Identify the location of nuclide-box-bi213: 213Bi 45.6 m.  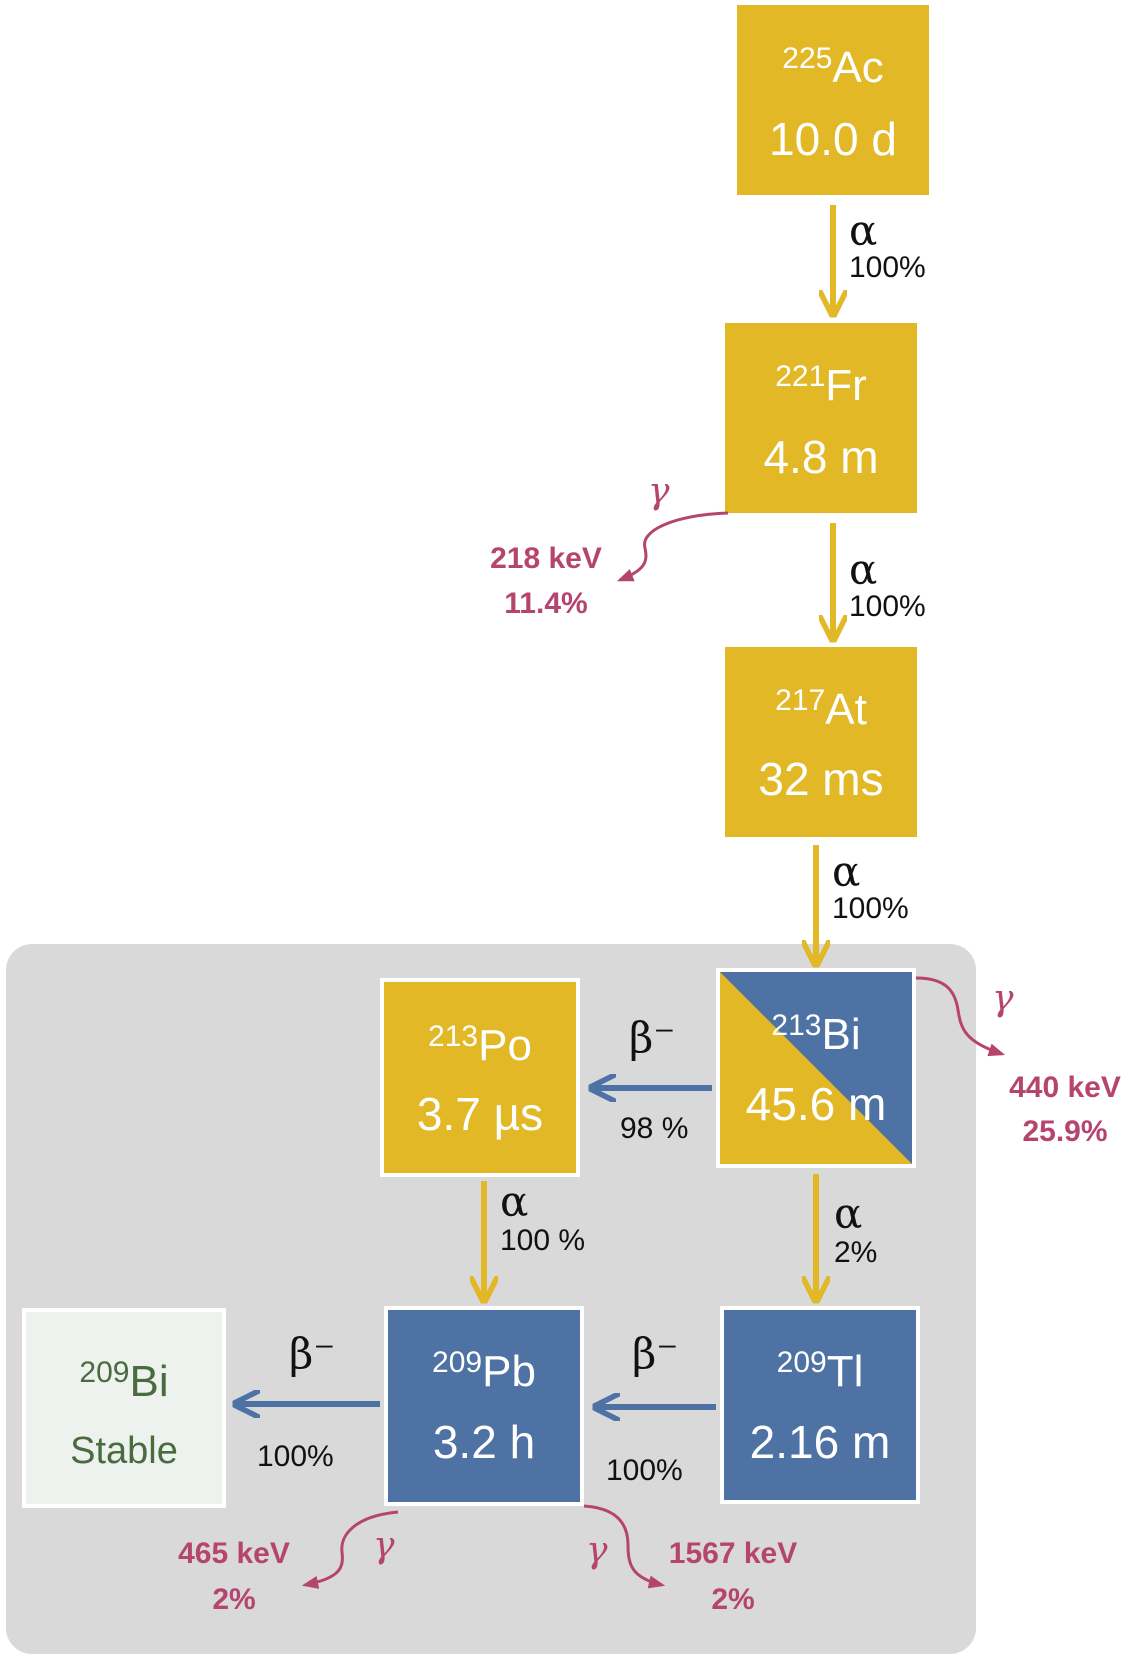
(816, 1068).